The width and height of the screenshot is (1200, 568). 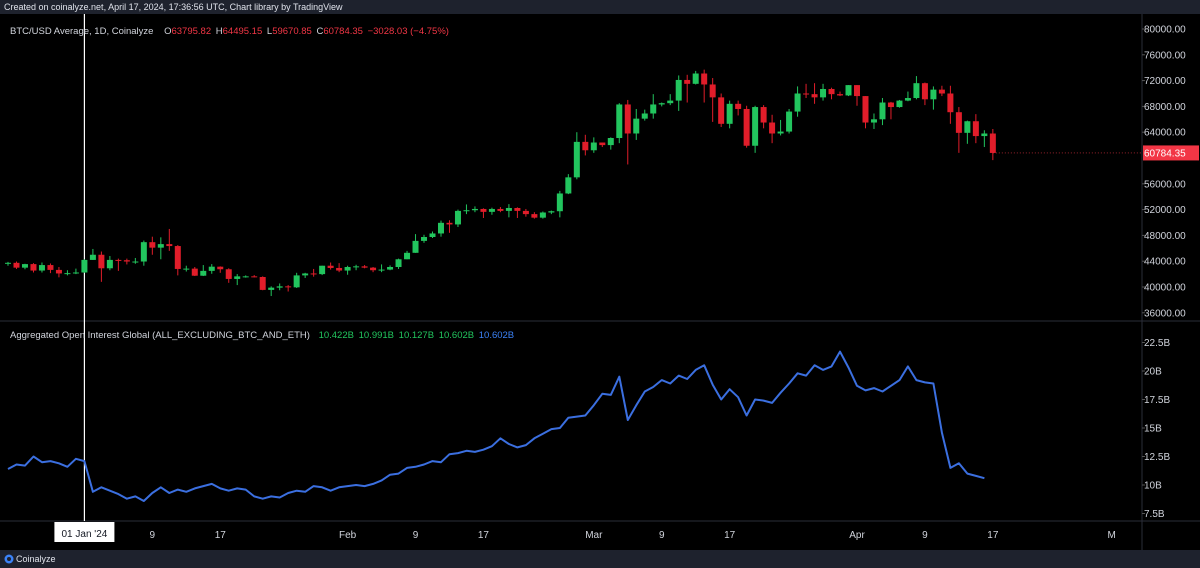 What do you see at coordinates (292, 31) in the screenshot?
I see `low-value: 59670.85` at bounding box center [292, 31].